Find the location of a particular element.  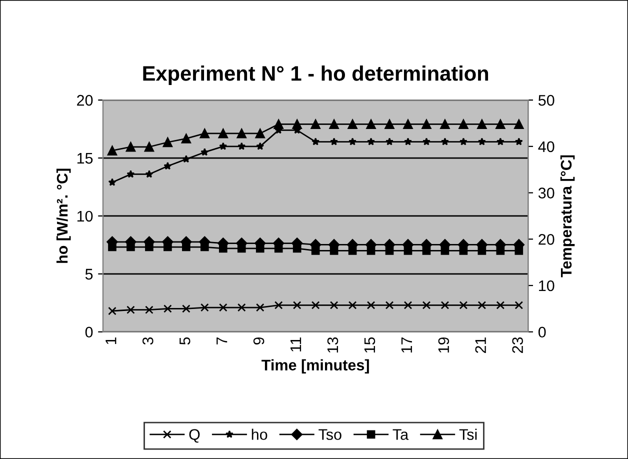

x-tick-label: 7 is located at coordinates (222, 340).